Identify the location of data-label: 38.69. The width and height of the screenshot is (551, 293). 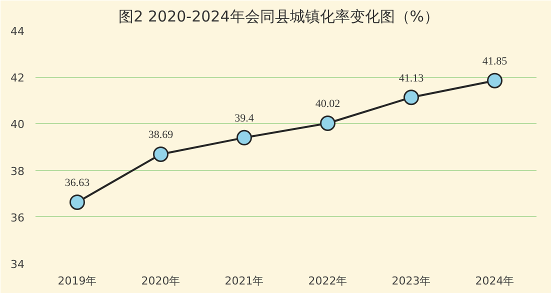
(161, 135).